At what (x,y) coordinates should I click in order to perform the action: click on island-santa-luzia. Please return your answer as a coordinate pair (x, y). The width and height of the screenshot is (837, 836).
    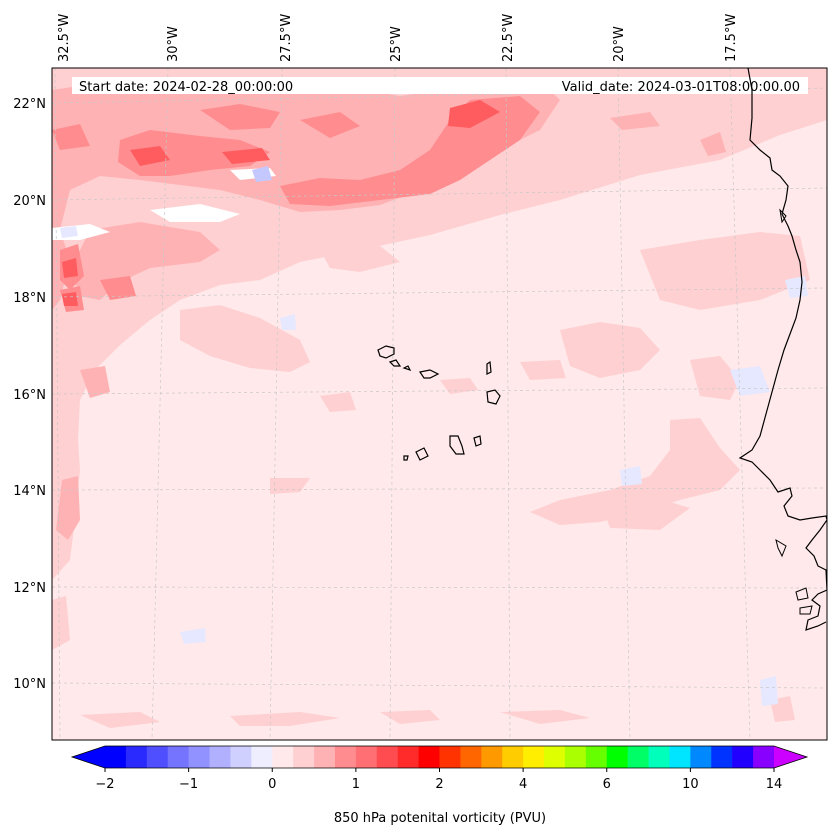
    Looking at the image, I should click on (407, 368).